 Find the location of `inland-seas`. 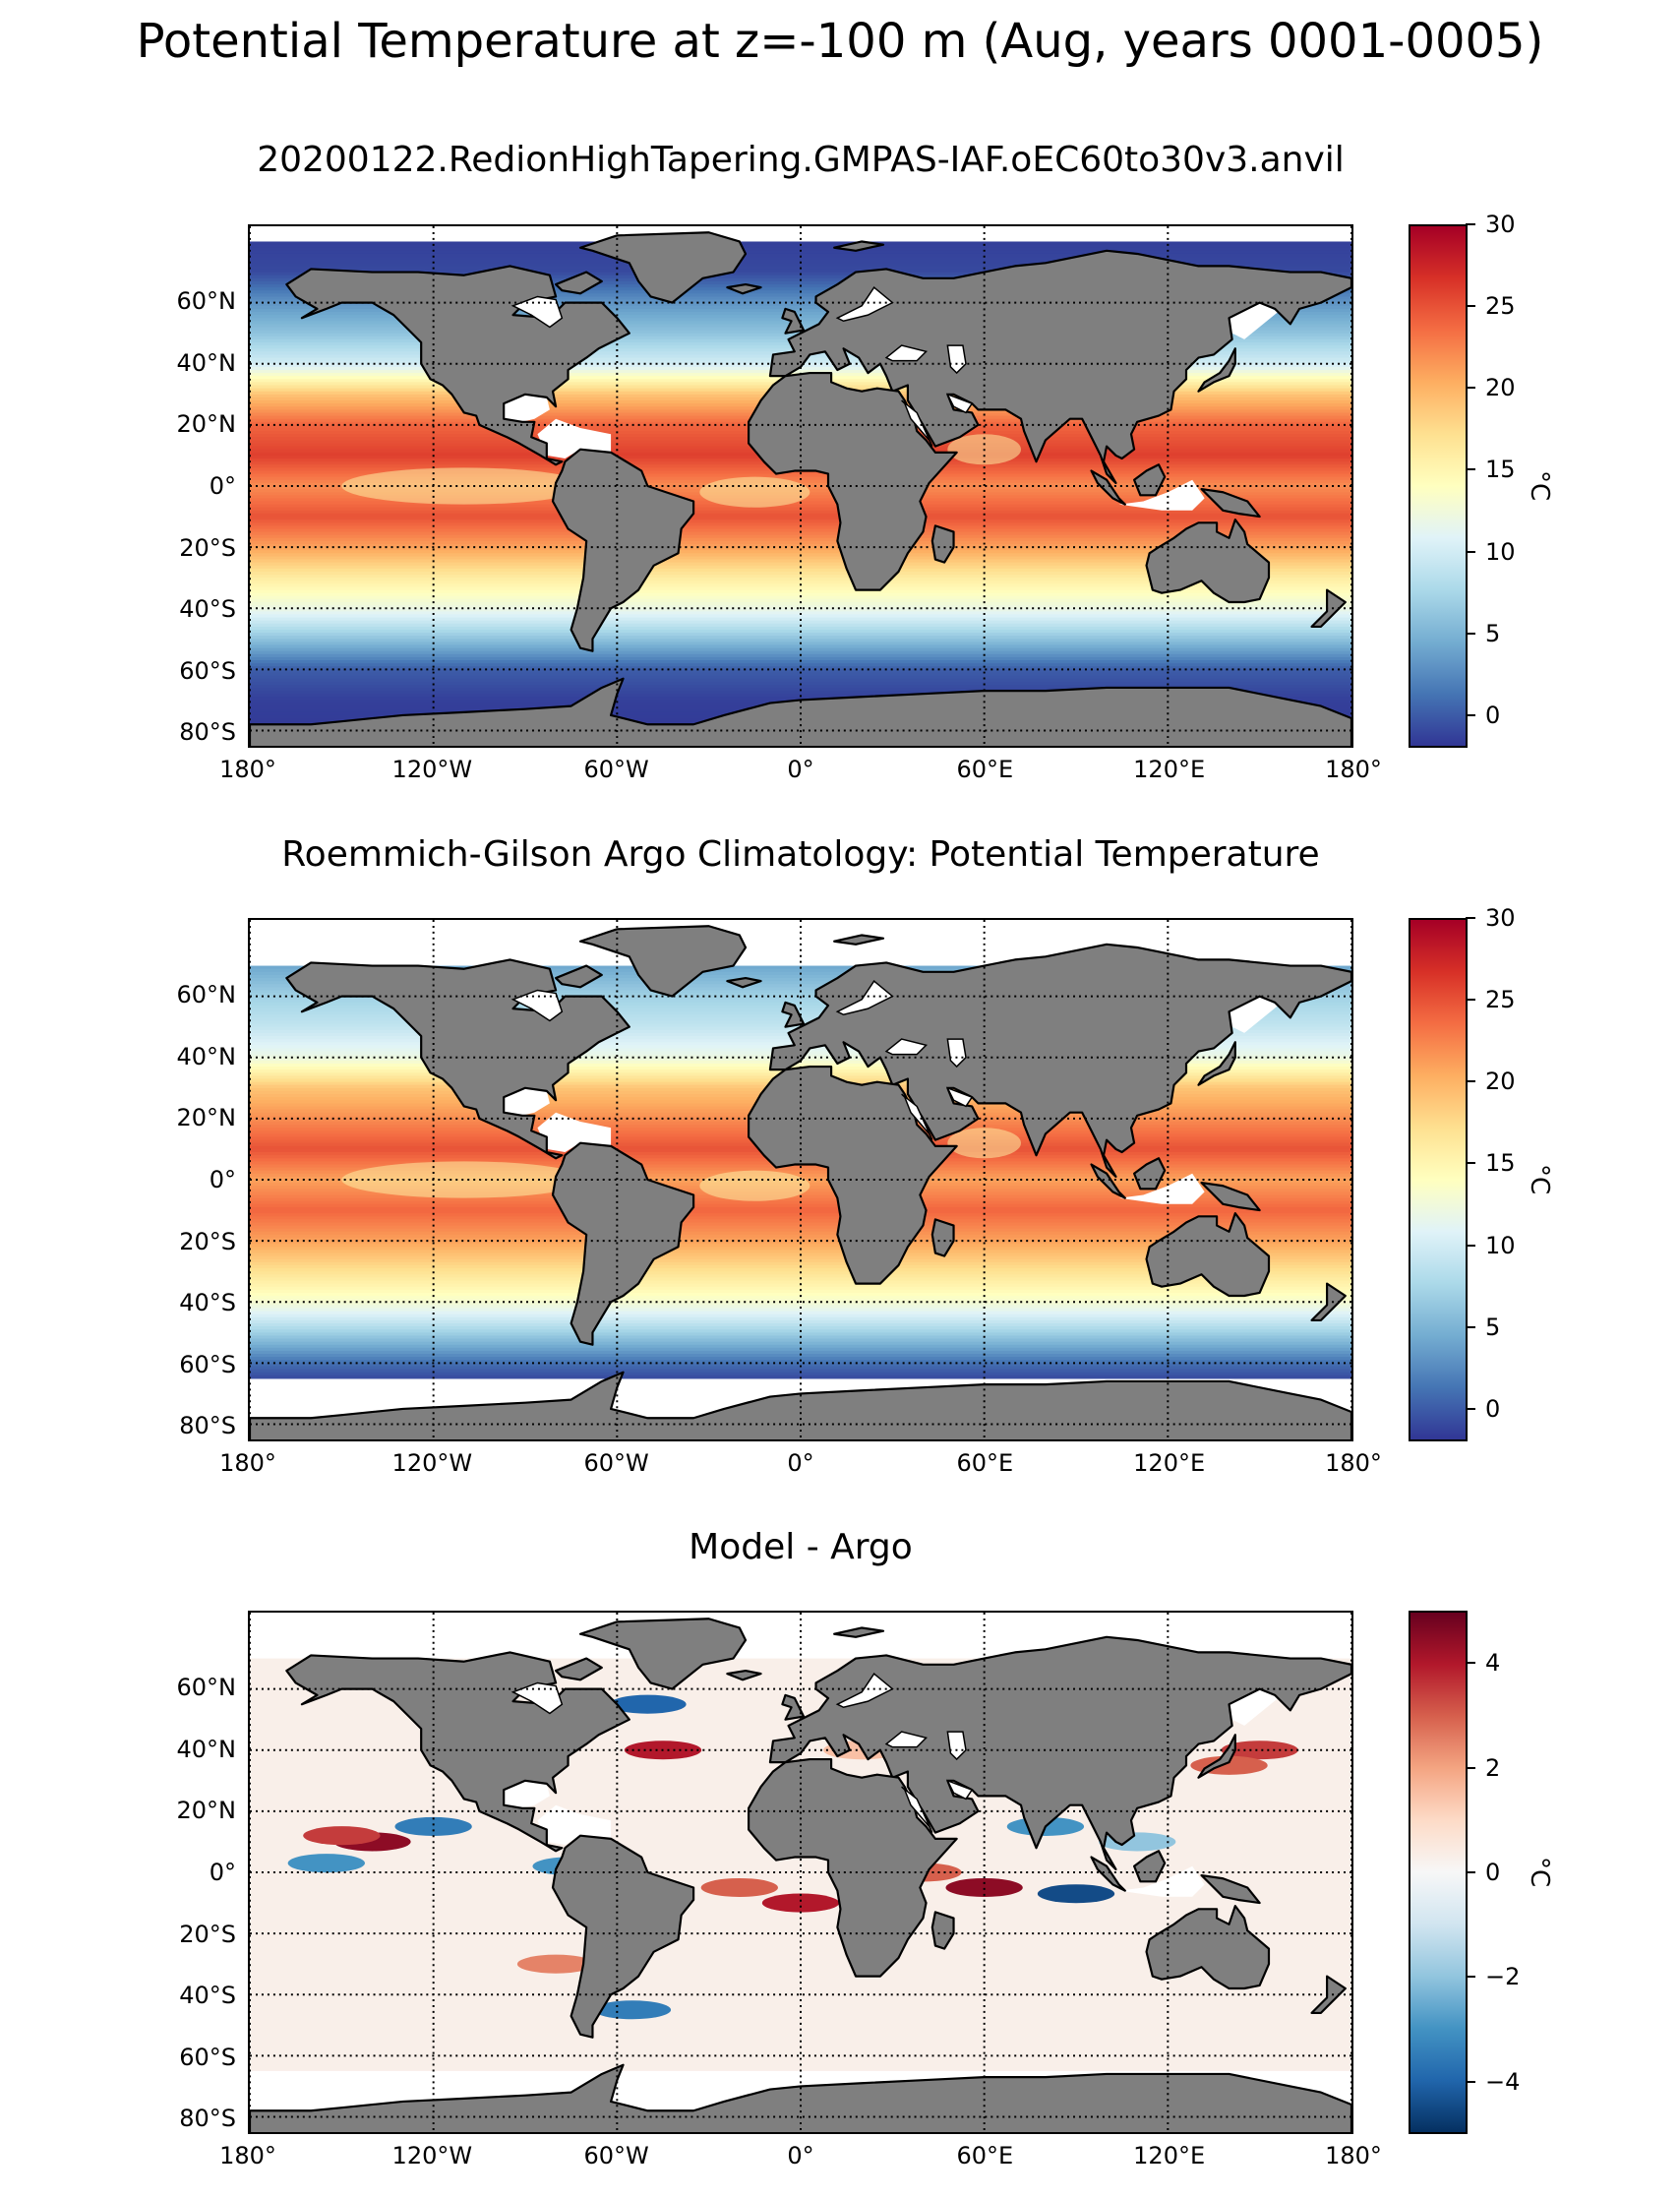

inland-seas is located at coordinates (742, 1060).